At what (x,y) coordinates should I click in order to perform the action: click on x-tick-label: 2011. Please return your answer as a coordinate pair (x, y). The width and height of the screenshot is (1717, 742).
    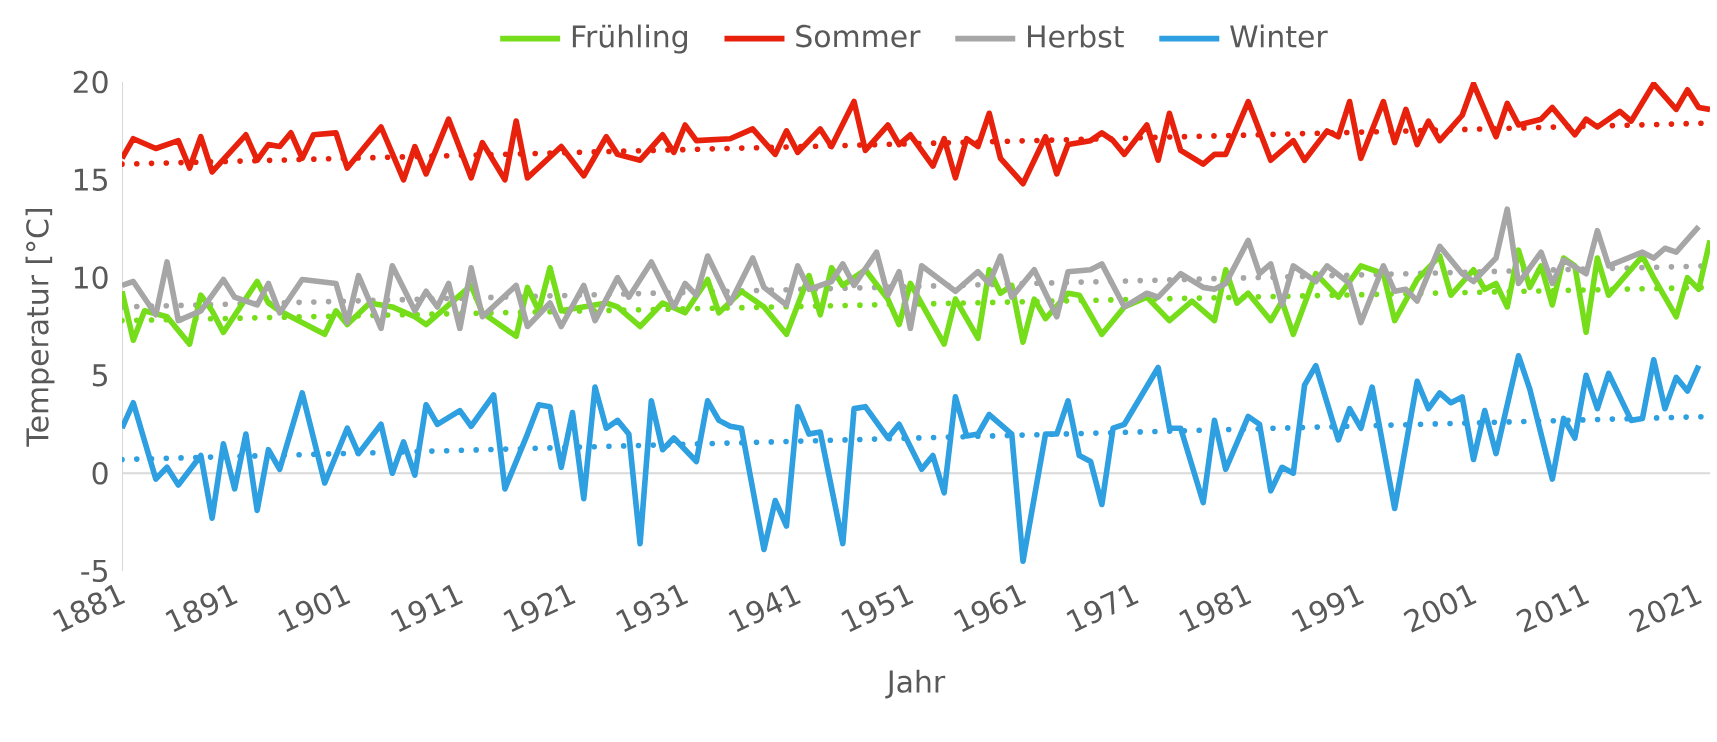
    Looking at the image, I should click on (1553, 608).